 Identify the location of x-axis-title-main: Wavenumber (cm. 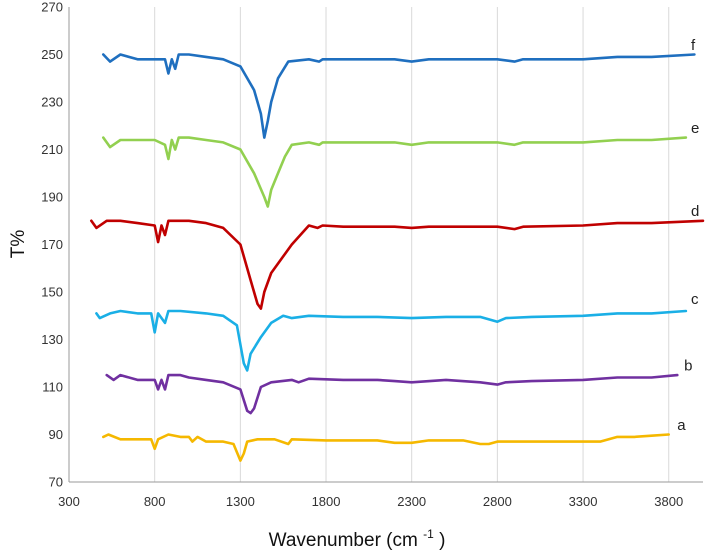
(343, 540).